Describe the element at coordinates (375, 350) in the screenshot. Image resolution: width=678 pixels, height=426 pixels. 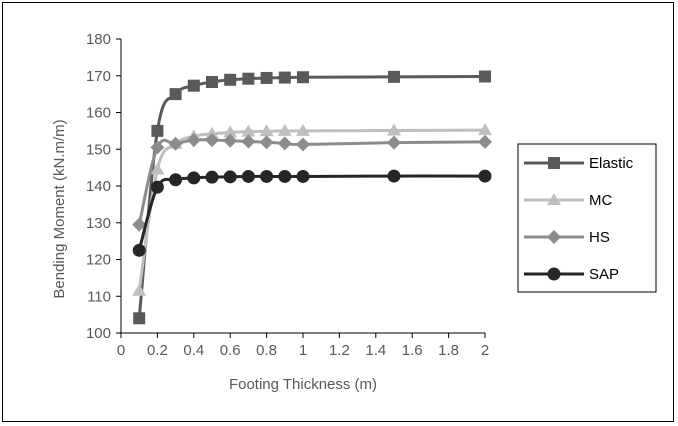
I see `x-tick-label: 1.4` at that location.